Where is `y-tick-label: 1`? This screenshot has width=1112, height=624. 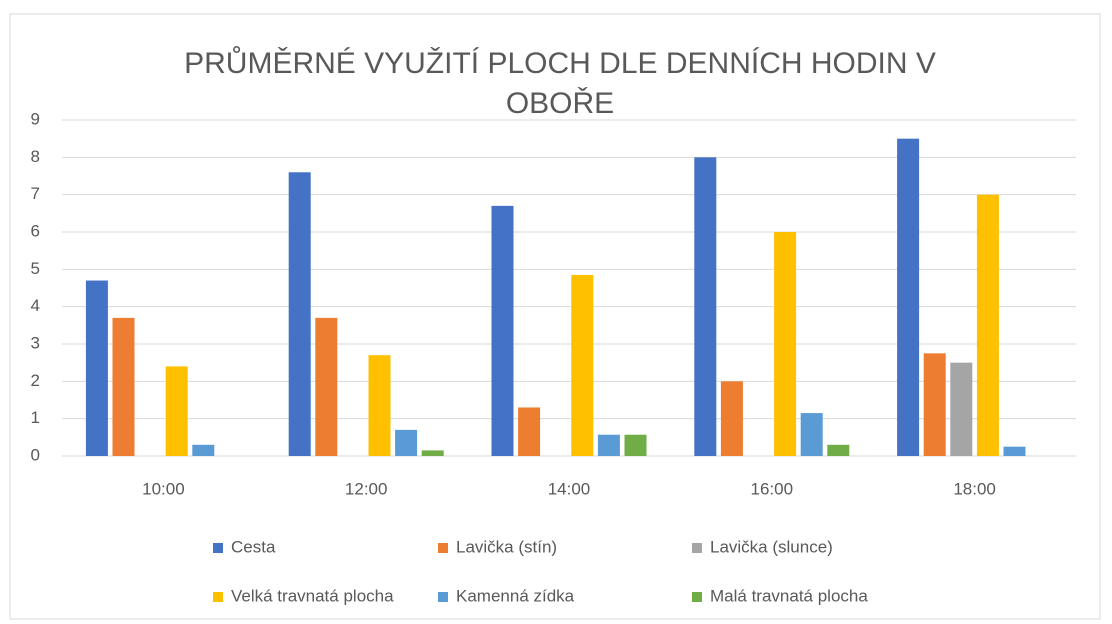
y-tick-label: 1 is located at coordinates (35, 417).